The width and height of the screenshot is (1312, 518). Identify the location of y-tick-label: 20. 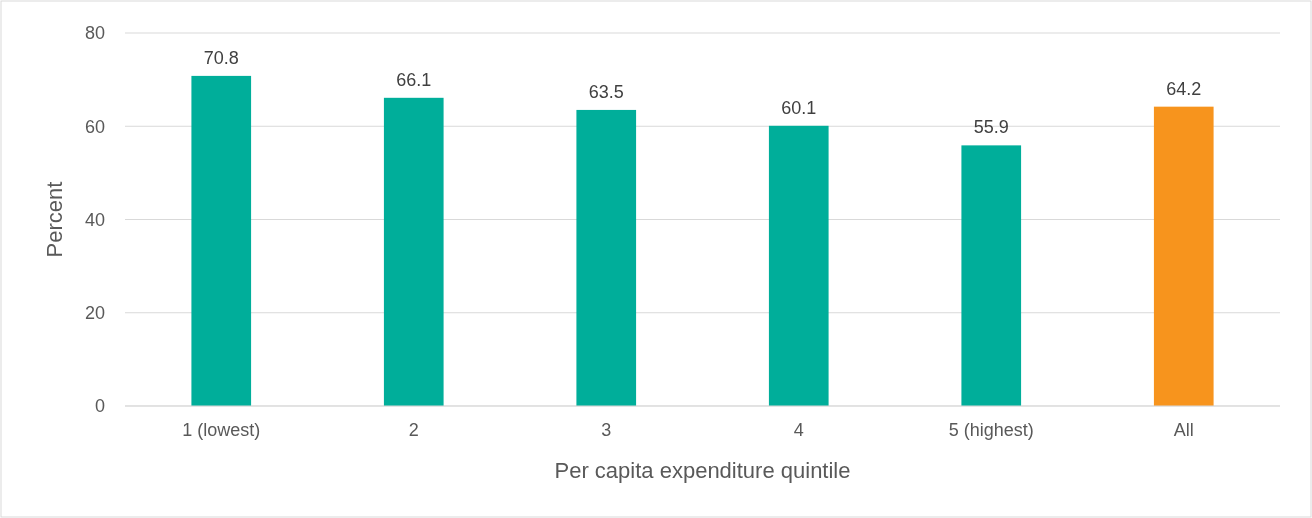
(94, 313).